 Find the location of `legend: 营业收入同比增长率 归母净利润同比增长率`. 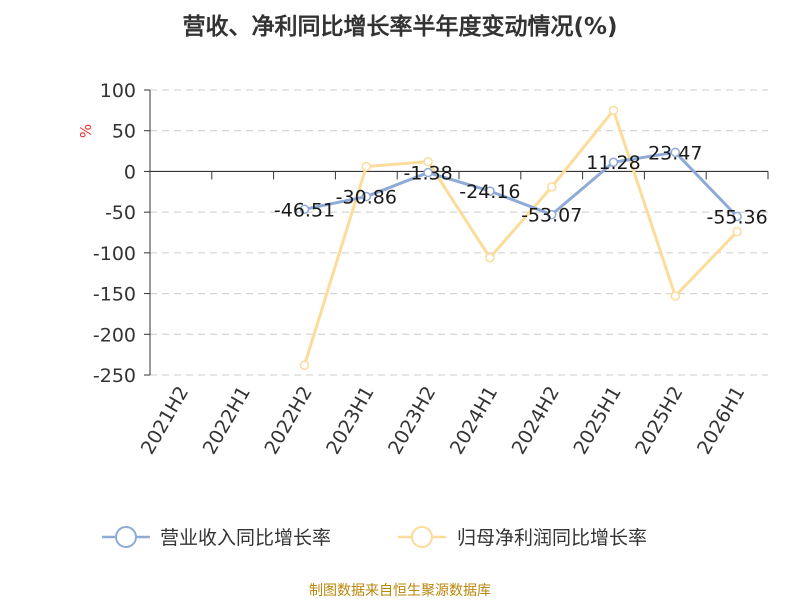

legend: 营业收入同比增长率 归母净利润同比增长率 is located at coordinates (374, 537).